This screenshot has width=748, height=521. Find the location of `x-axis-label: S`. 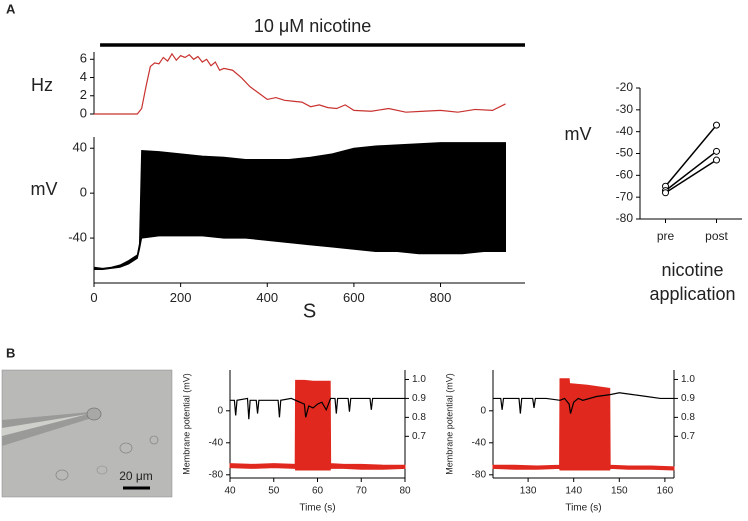

x-axis-label: S is located at coordinates (309, 311).